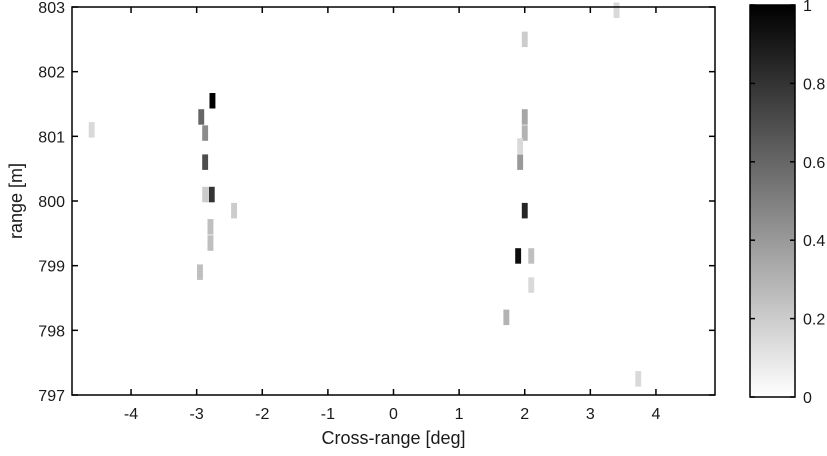 This screenshot has height=456, width=827. I want to click on colorbar, so click(772, 201).